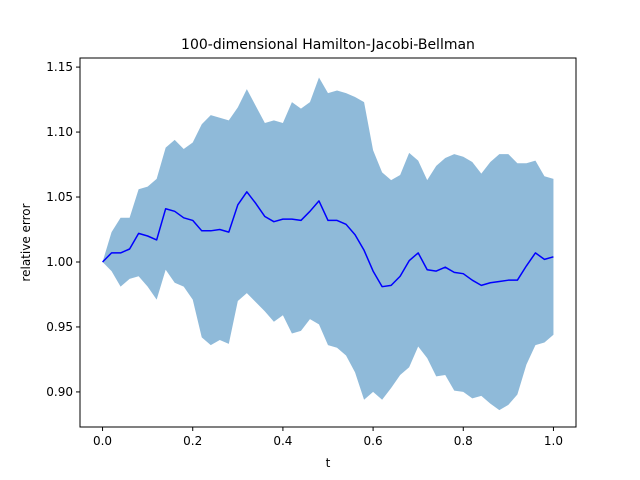 This screenshot has width=640, height=480. What do you see at coordinates (373, 441) in the screenshot?
I see `x-tick-label: 0.6` at bounding box center [373, 441].